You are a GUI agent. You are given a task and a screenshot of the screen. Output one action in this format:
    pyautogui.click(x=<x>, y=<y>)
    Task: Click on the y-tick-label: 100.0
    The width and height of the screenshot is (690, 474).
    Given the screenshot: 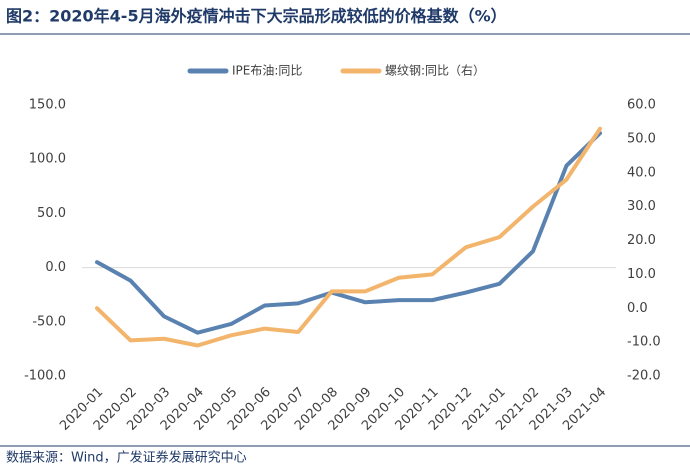 What is the action you would take?
    pyautogui.click(x=47, y=159)
    